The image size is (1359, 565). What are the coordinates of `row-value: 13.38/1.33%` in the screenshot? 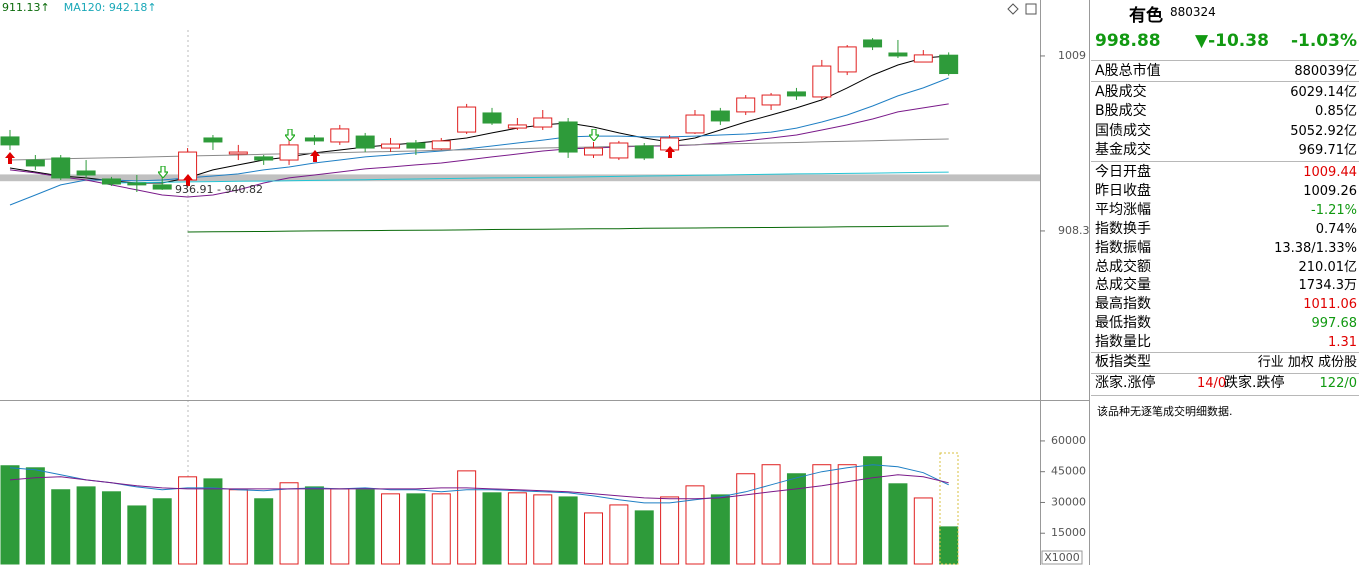 It's located at (1315, 248).